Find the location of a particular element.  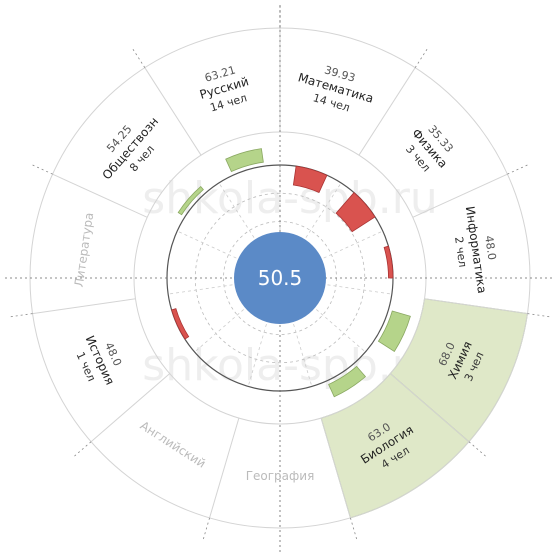

center-average-circle is located at coordinates (280, 278).